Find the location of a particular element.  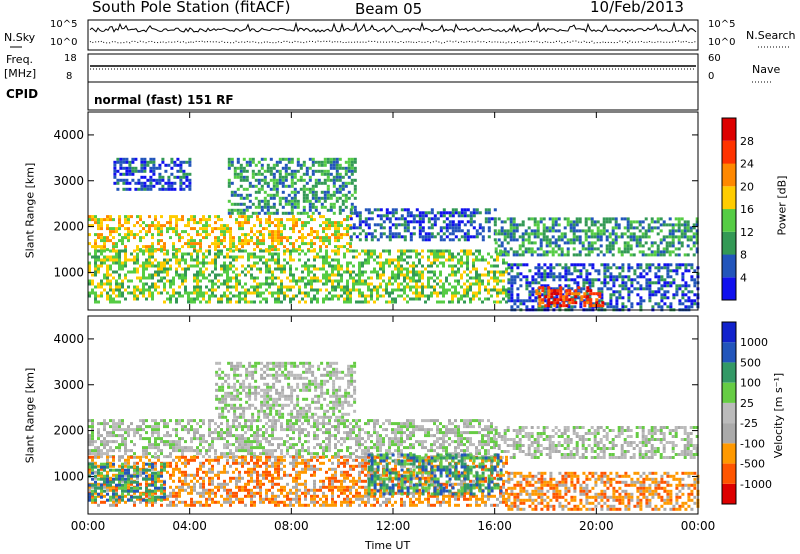

nave-label: Nave is located at coordinates (766, 69).